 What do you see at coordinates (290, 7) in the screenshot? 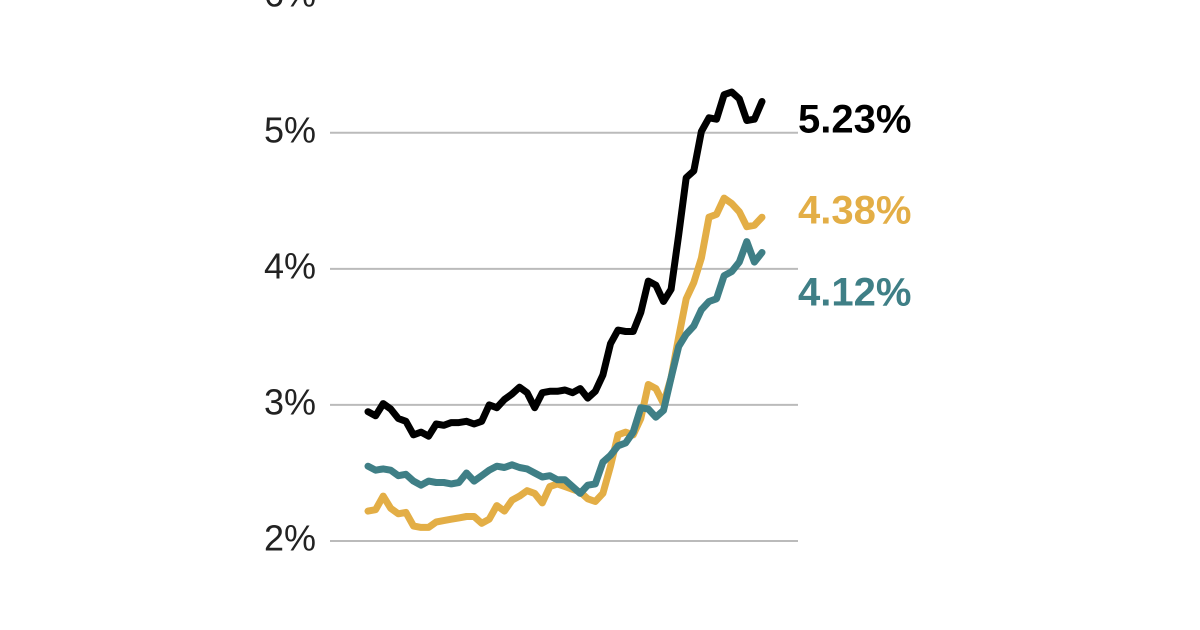
I see `y-tick-label: 6%` at bounding box center [290, 7].